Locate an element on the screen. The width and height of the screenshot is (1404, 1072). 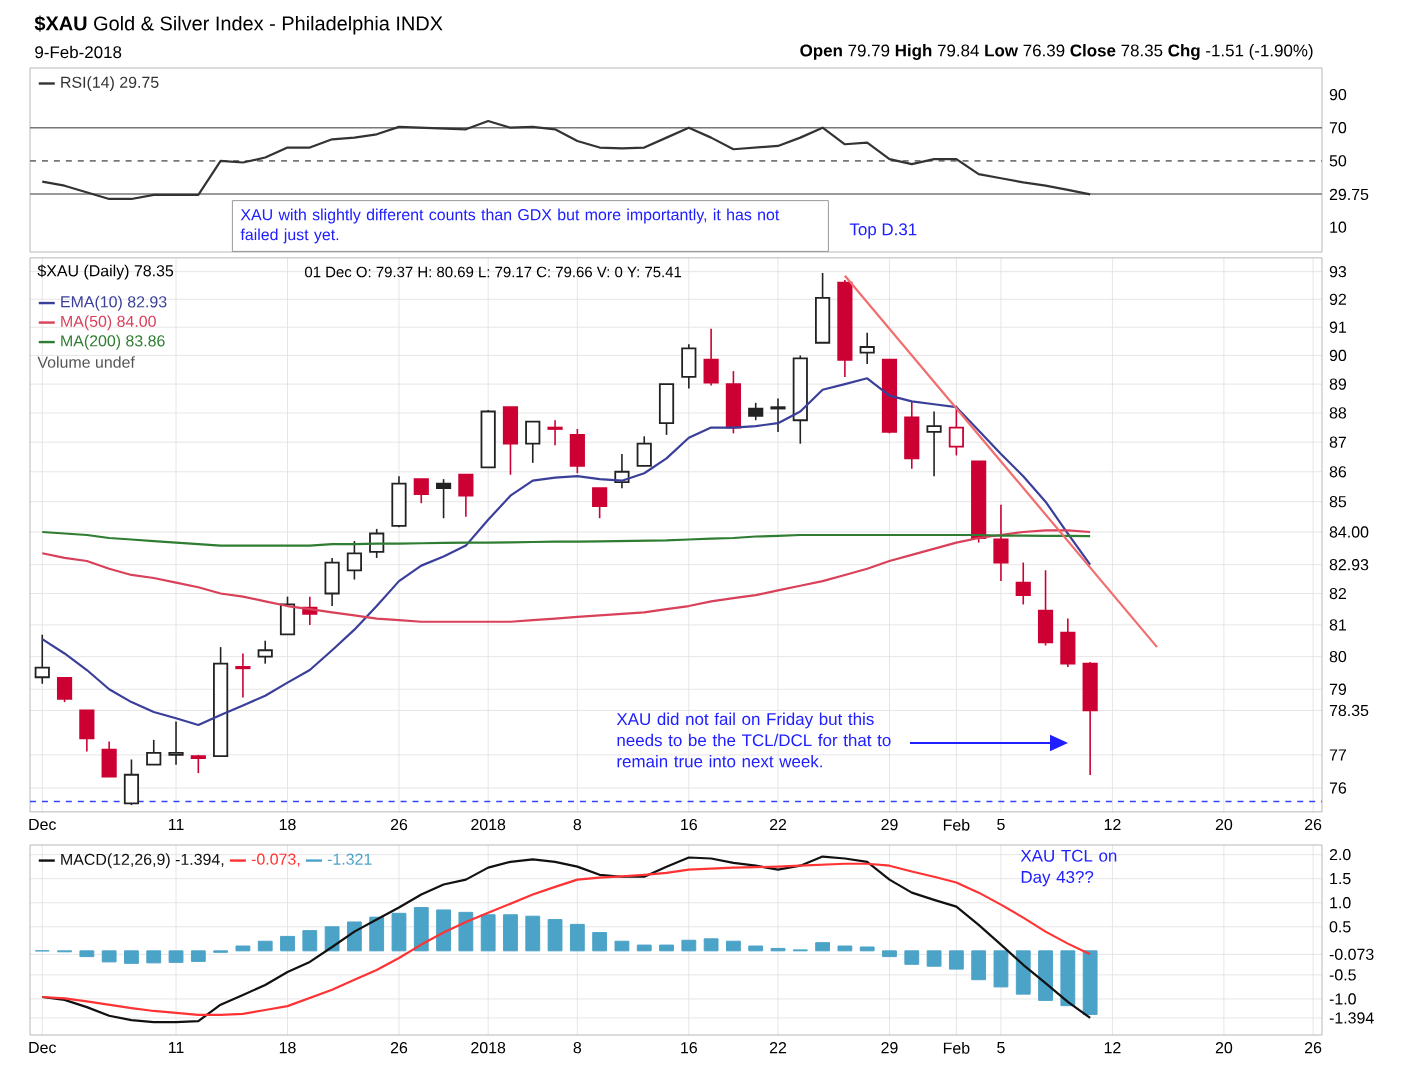
x-tick-label: 22 is located at coordinates (778, 824).